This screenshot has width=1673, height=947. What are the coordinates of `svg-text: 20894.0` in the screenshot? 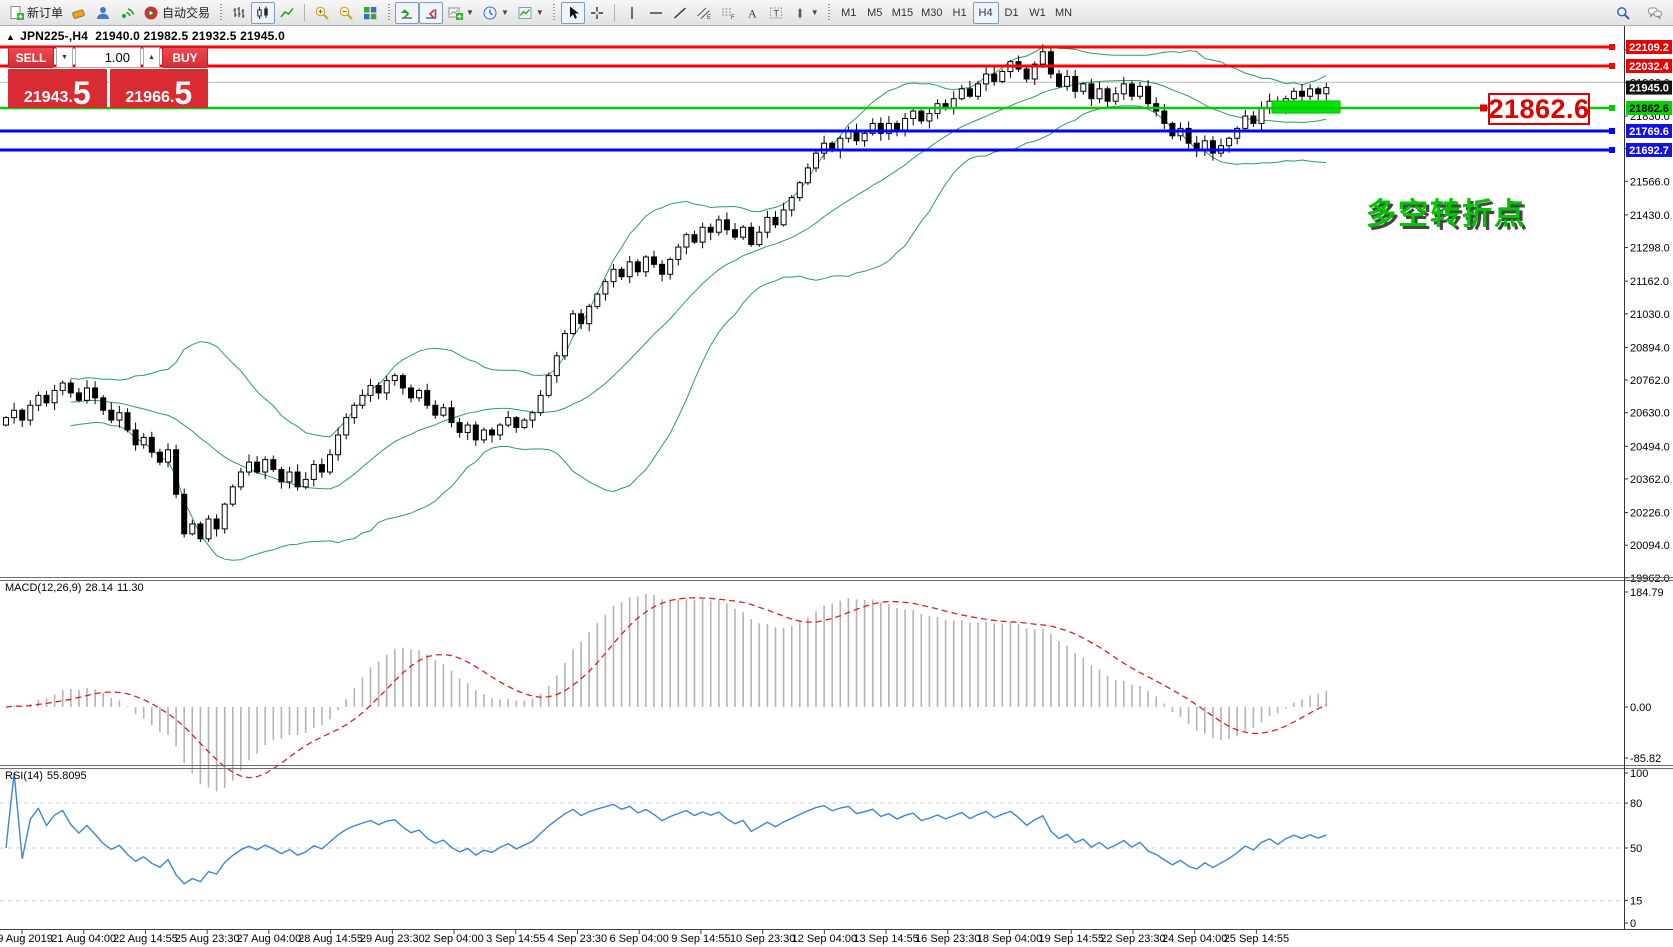 It's located at (1650, 348).